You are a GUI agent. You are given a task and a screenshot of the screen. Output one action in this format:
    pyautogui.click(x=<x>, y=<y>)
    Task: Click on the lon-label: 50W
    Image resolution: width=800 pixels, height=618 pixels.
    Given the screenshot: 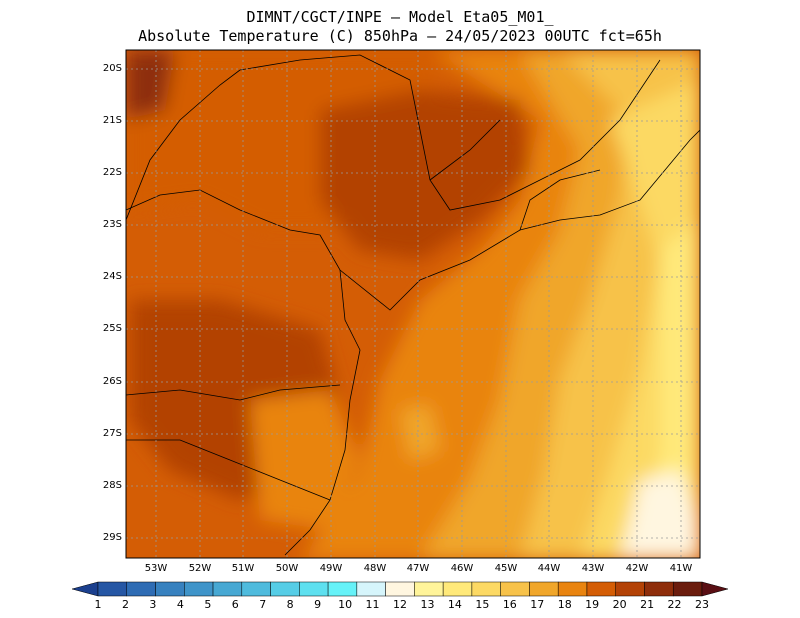 What is the action you would take?
    pyautogui.click(x=287, y=568)
    